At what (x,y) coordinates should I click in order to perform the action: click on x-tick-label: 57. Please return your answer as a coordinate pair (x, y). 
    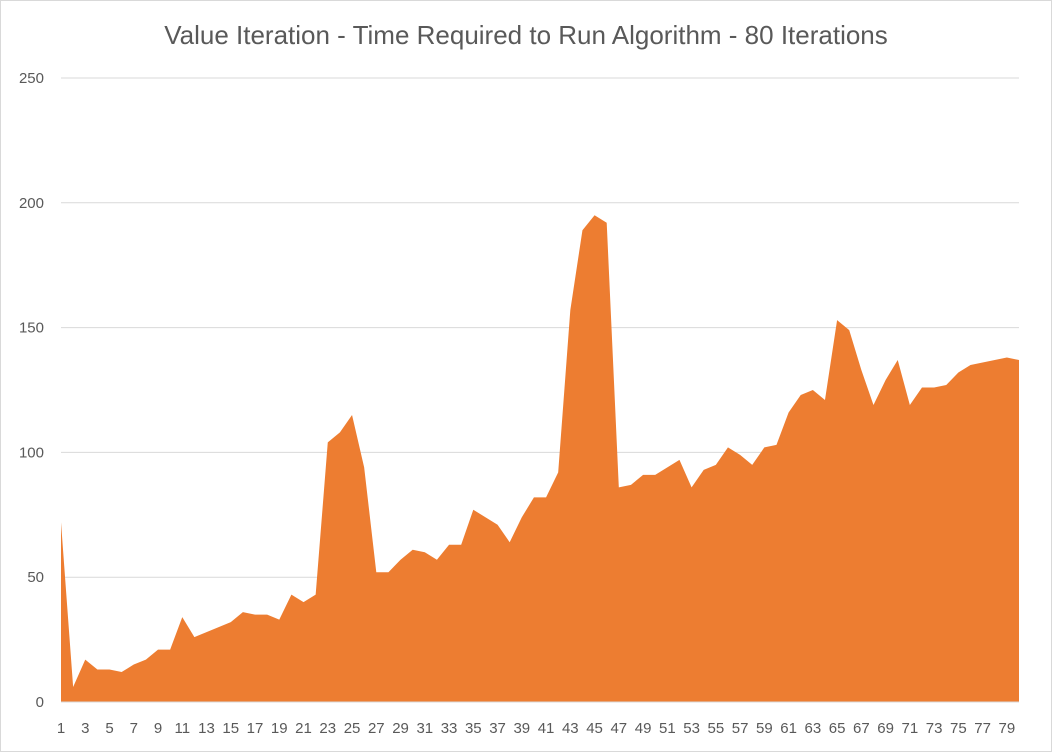
    Looking at the image, I should click on (740, 728).